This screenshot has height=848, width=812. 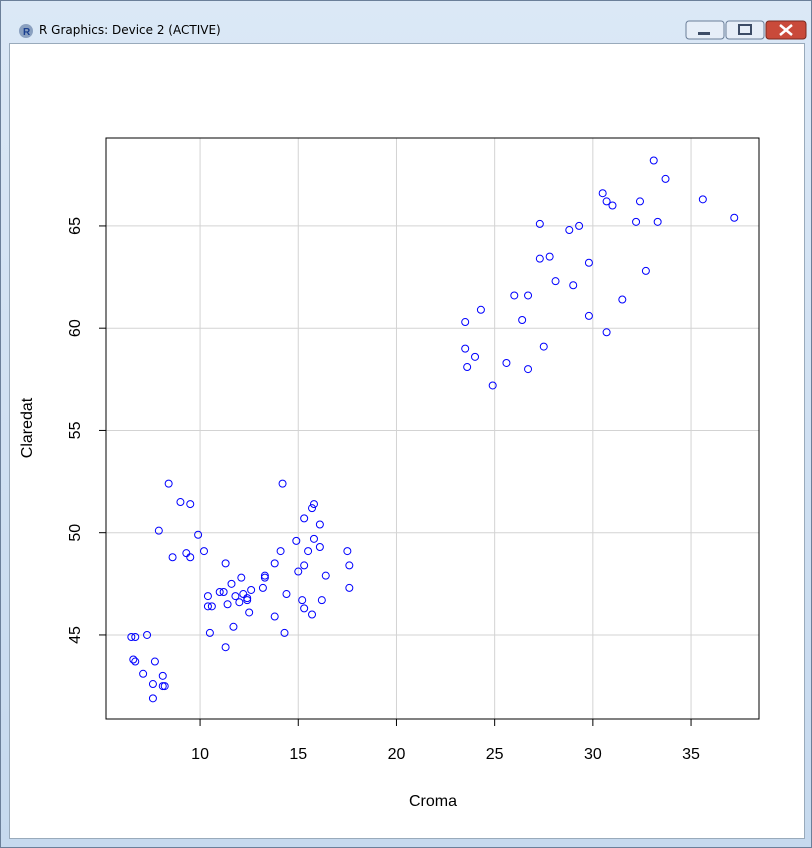 What do you see at coordinates (413, 30) in the screenshot?
I see `title-bar-decor: R` at bounding box center [413, 30].